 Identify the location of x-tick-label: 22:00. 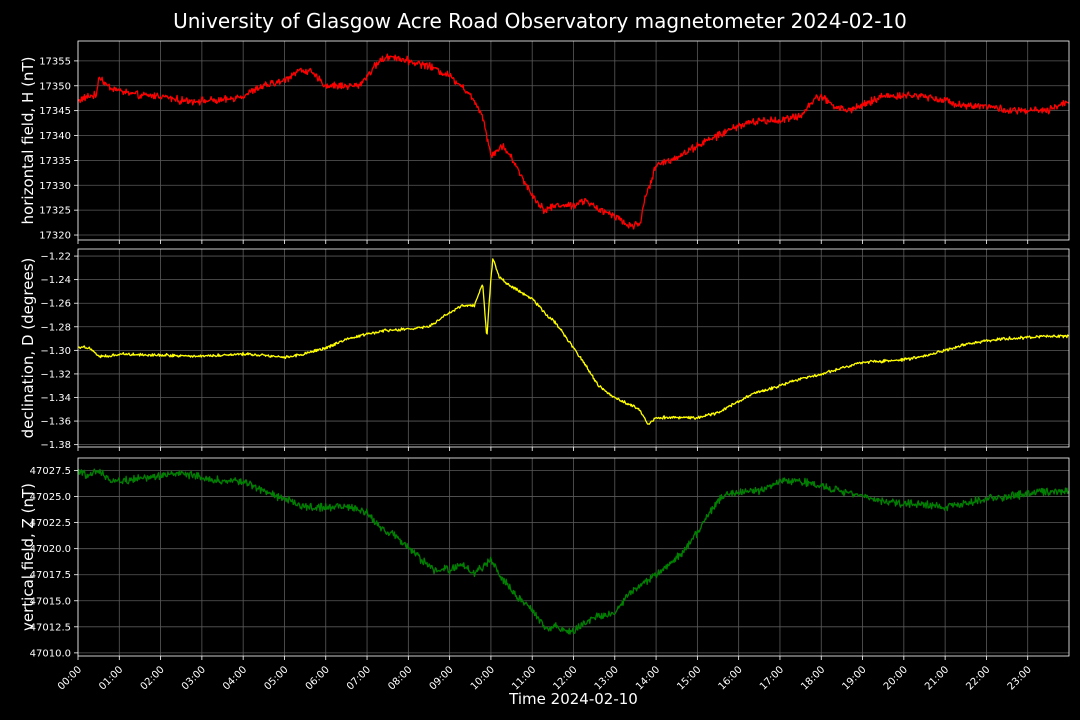
(978, 678).